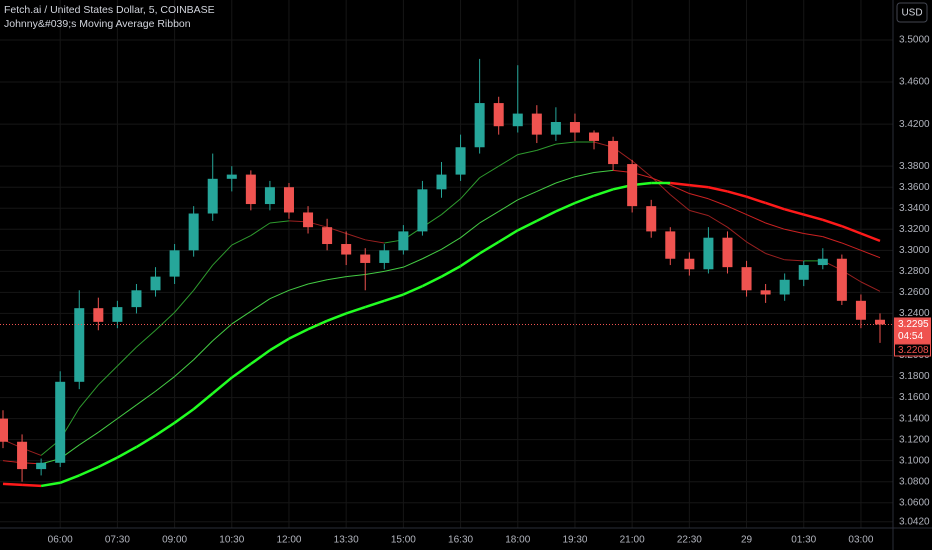  Describe the element at coordinates (97, 24) in the screenshot. I see `indicator-name: Johnny&#039;s Moving Average Ribbon` at that location.